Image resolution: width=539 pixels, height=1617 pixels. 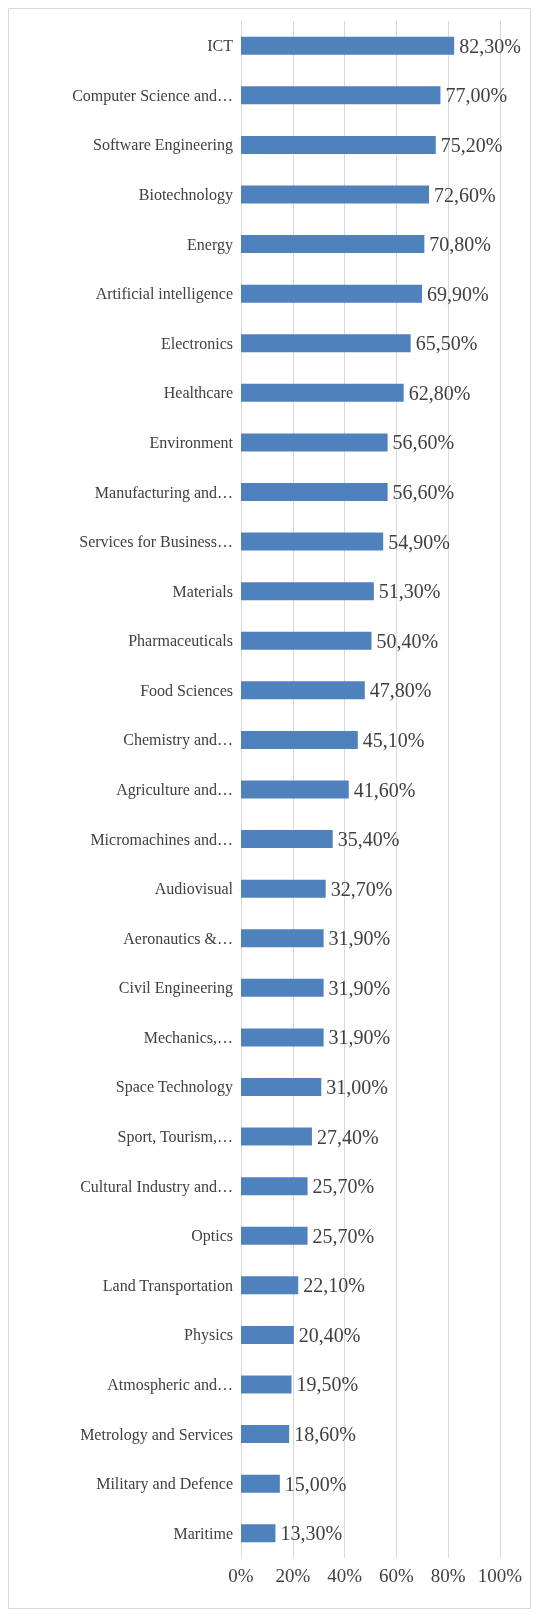 What do you see at coordinates (167, 1285) in the screenshot?
I see `y-tick-label: Land Transportation` at bounding box center [167, 1285].